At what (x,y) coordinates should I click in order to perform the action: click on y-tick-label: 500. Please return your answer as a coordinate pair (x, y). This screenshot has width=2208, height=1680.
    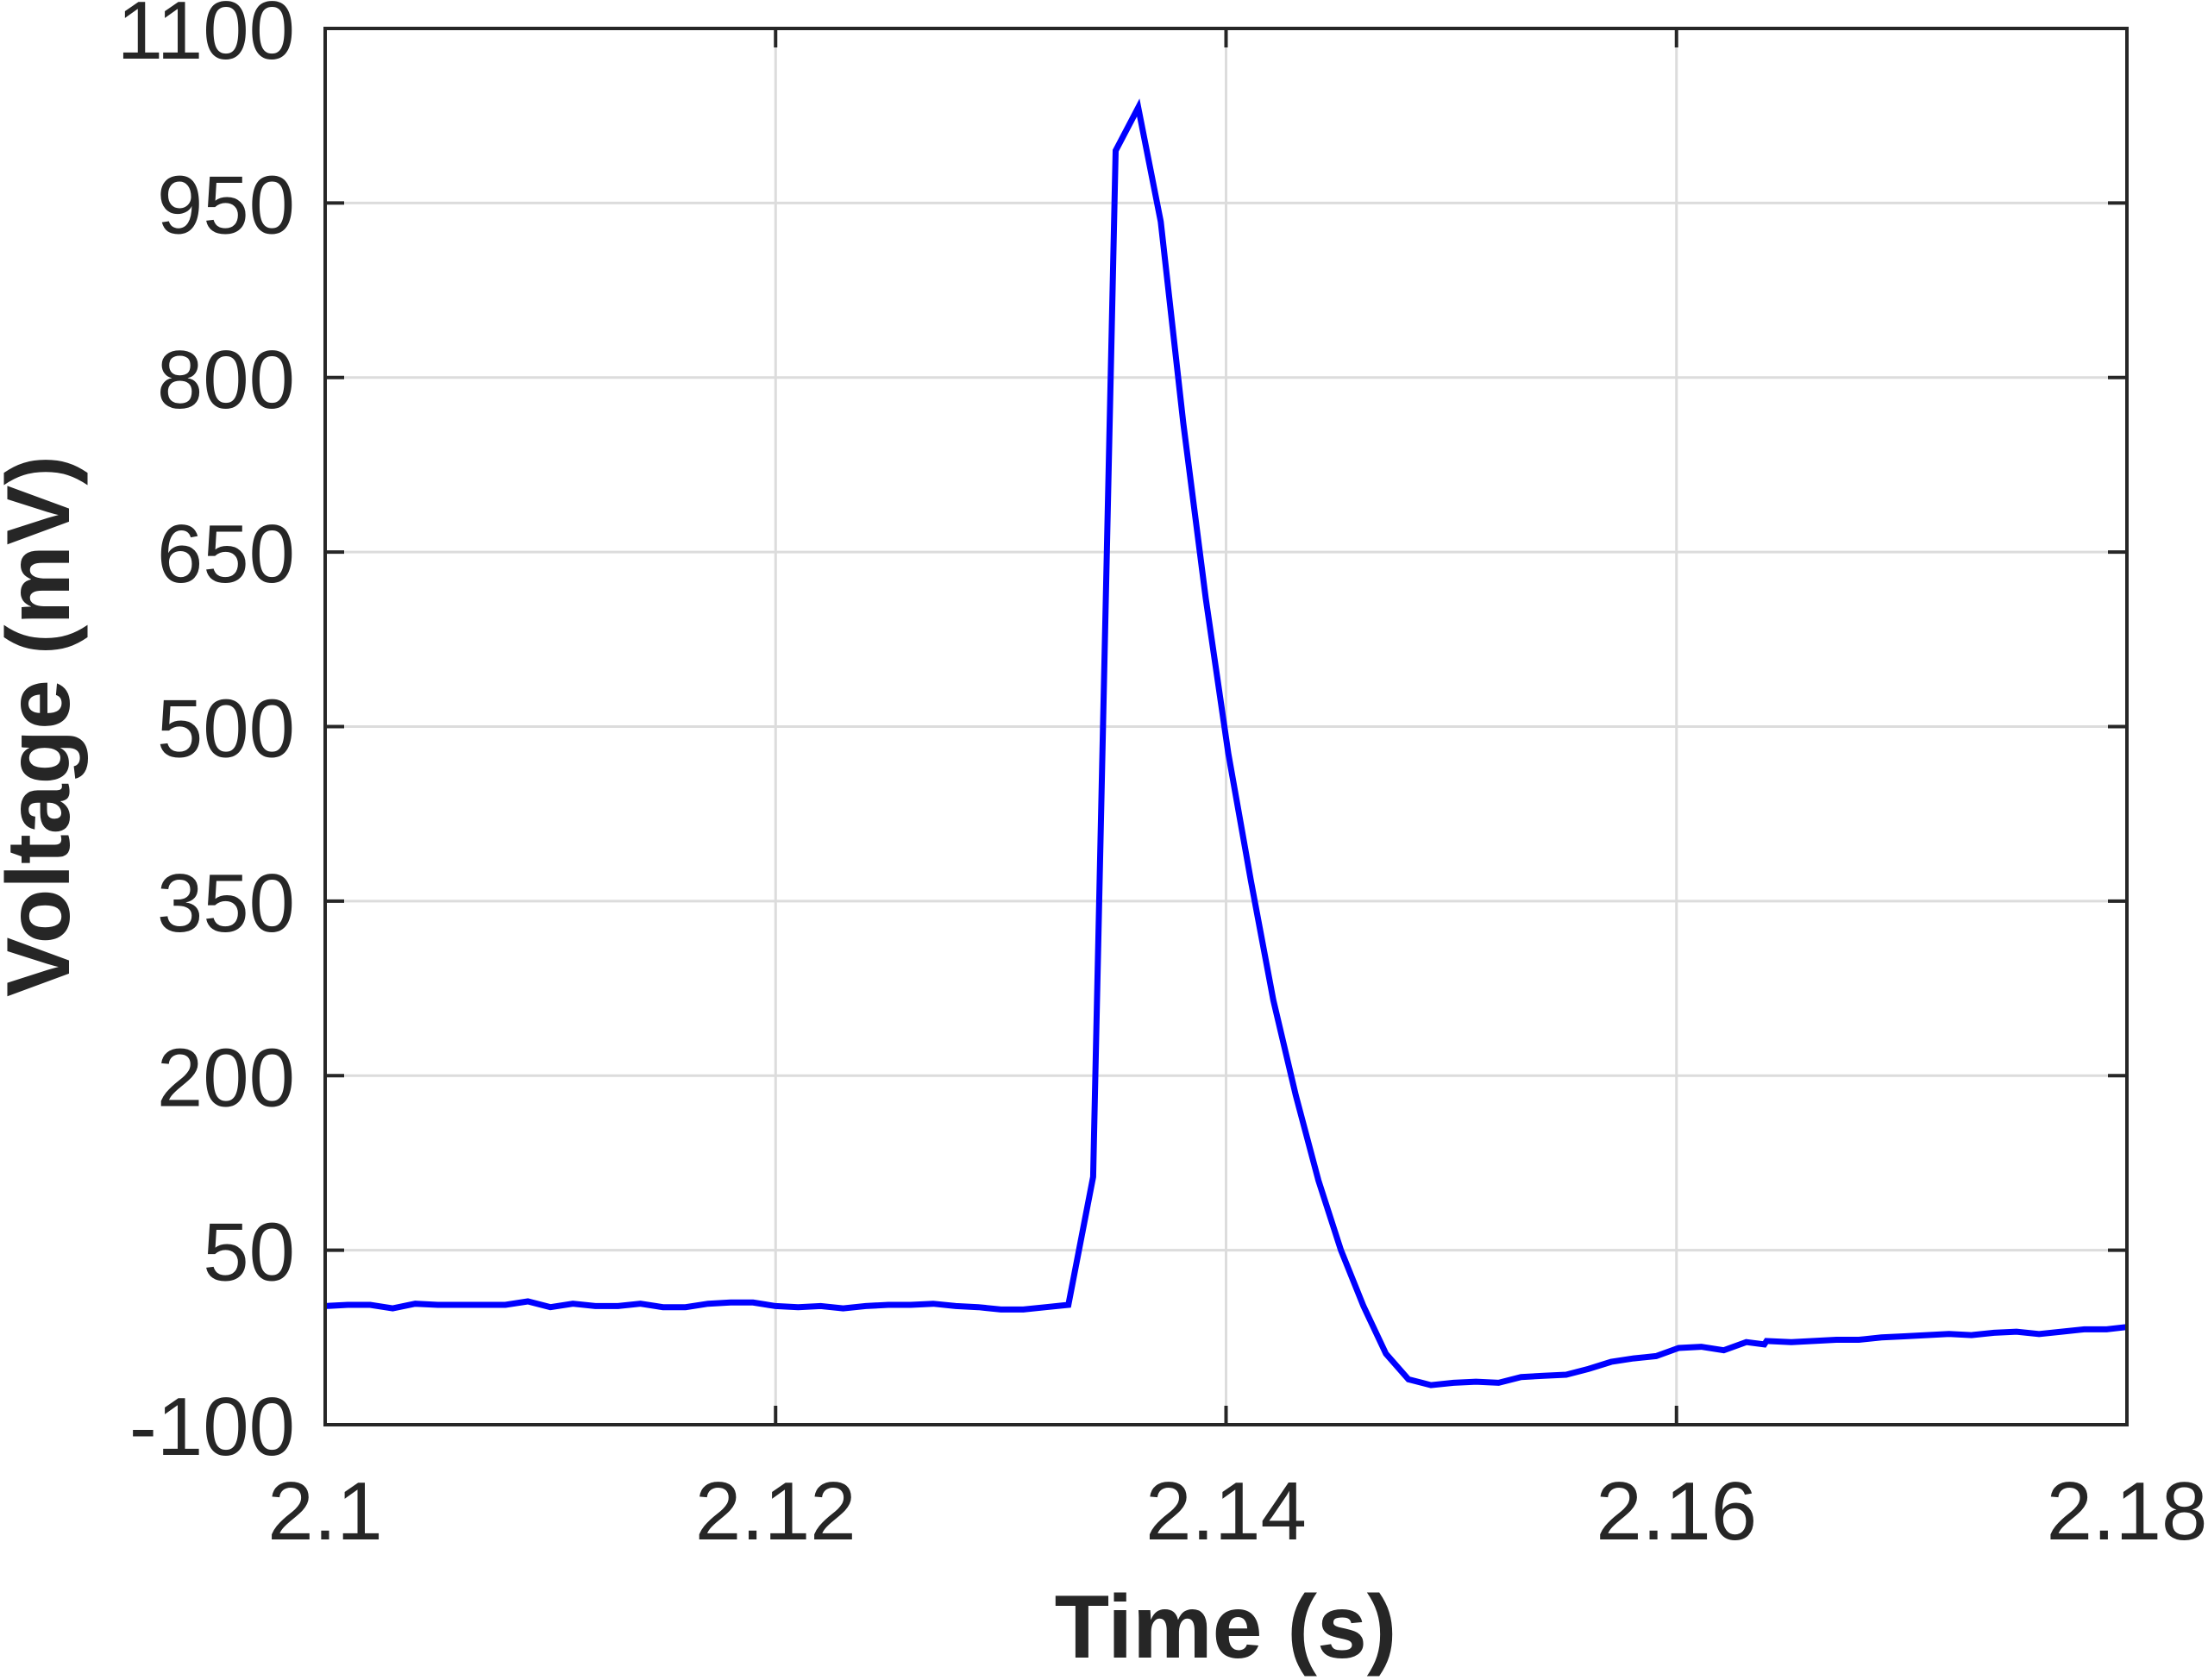
    Looking at the image, I should click on (226, 729).